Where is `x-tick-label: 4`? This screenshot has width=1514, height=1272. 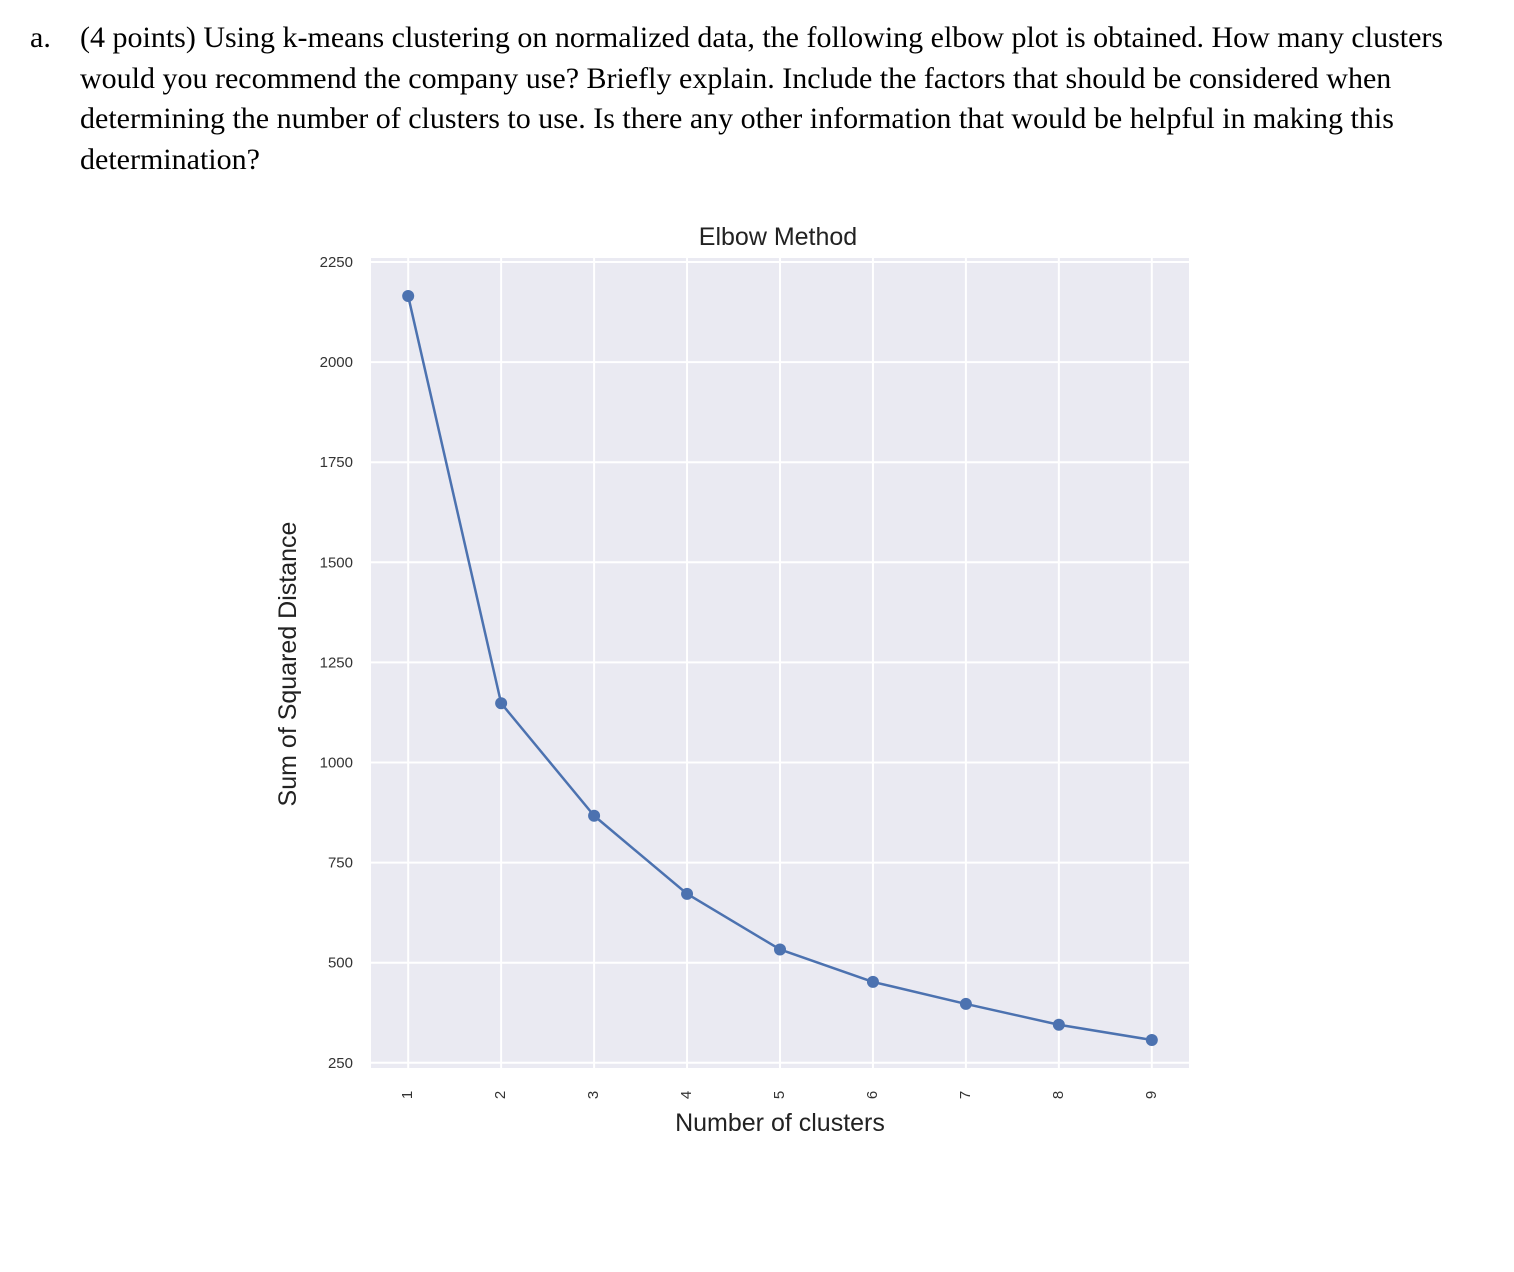
x-tick-label: 4 is located at coordinates (686, 1095).